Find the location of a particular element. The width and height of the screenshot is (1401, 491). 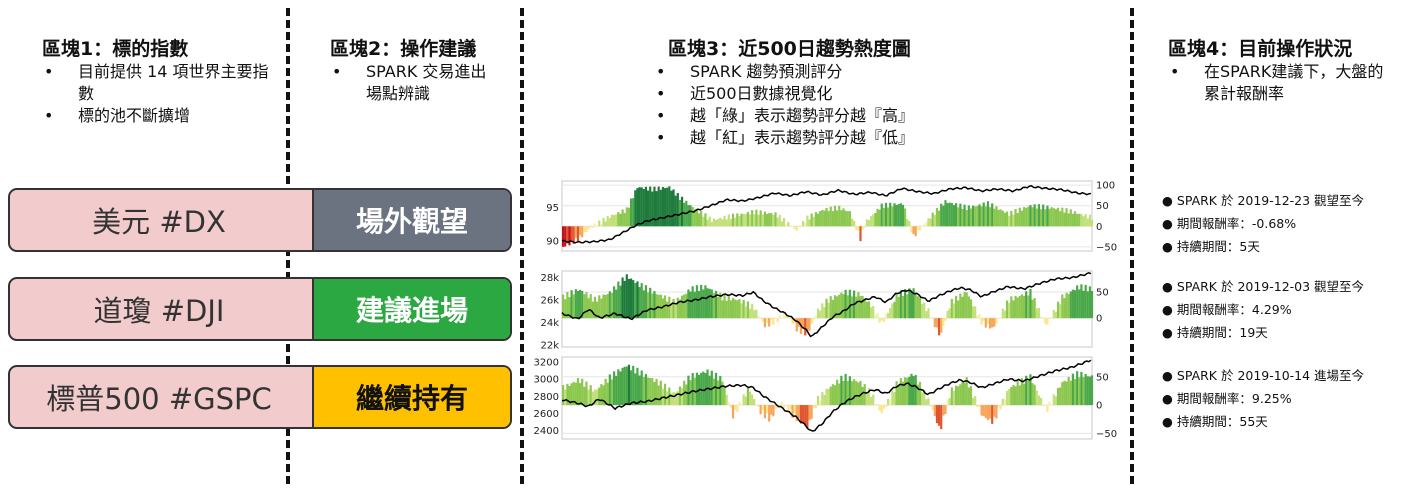

status-line: 持續期間：19天 is located at coordinates (1263, 332).